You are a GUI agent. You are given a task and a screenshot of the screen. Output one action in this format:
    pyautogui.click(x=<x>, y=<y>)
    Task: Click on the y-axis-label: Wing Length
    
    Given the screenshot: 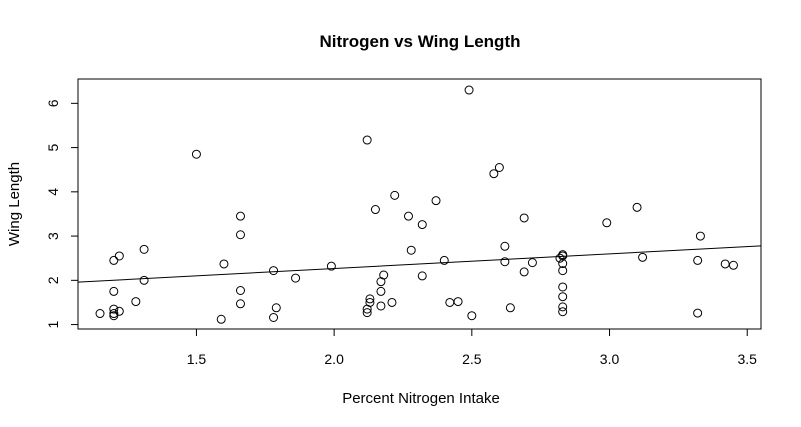 What is the action you would take?
    pyautogui.click(x=14, y=204)
    